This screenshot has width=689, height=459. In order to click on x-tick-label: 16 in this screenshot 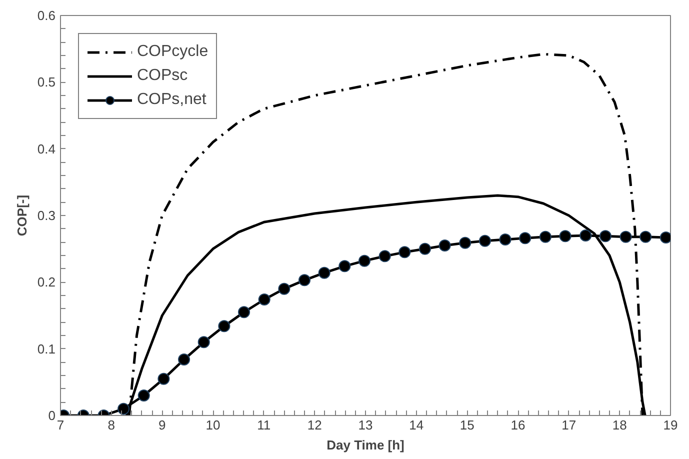, I will do `click(518, 425)`.